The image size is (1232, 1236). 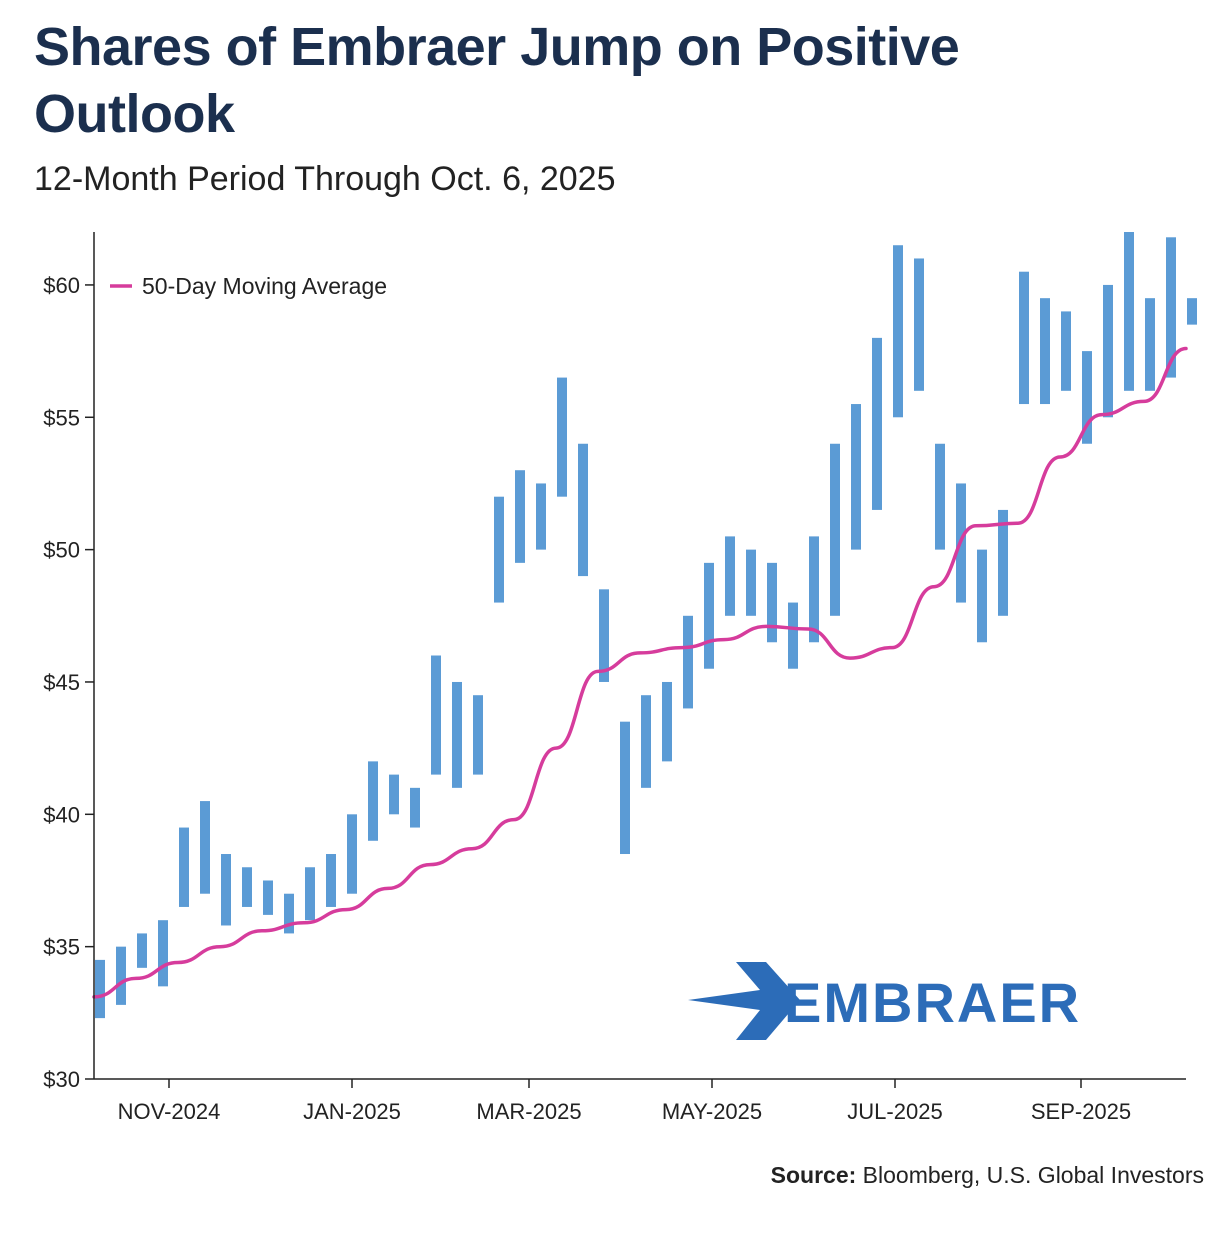 I want to click on y-axis-ticks: $30 $35 $40 $45 $50 $55 $60, so click(x=68, y=682).